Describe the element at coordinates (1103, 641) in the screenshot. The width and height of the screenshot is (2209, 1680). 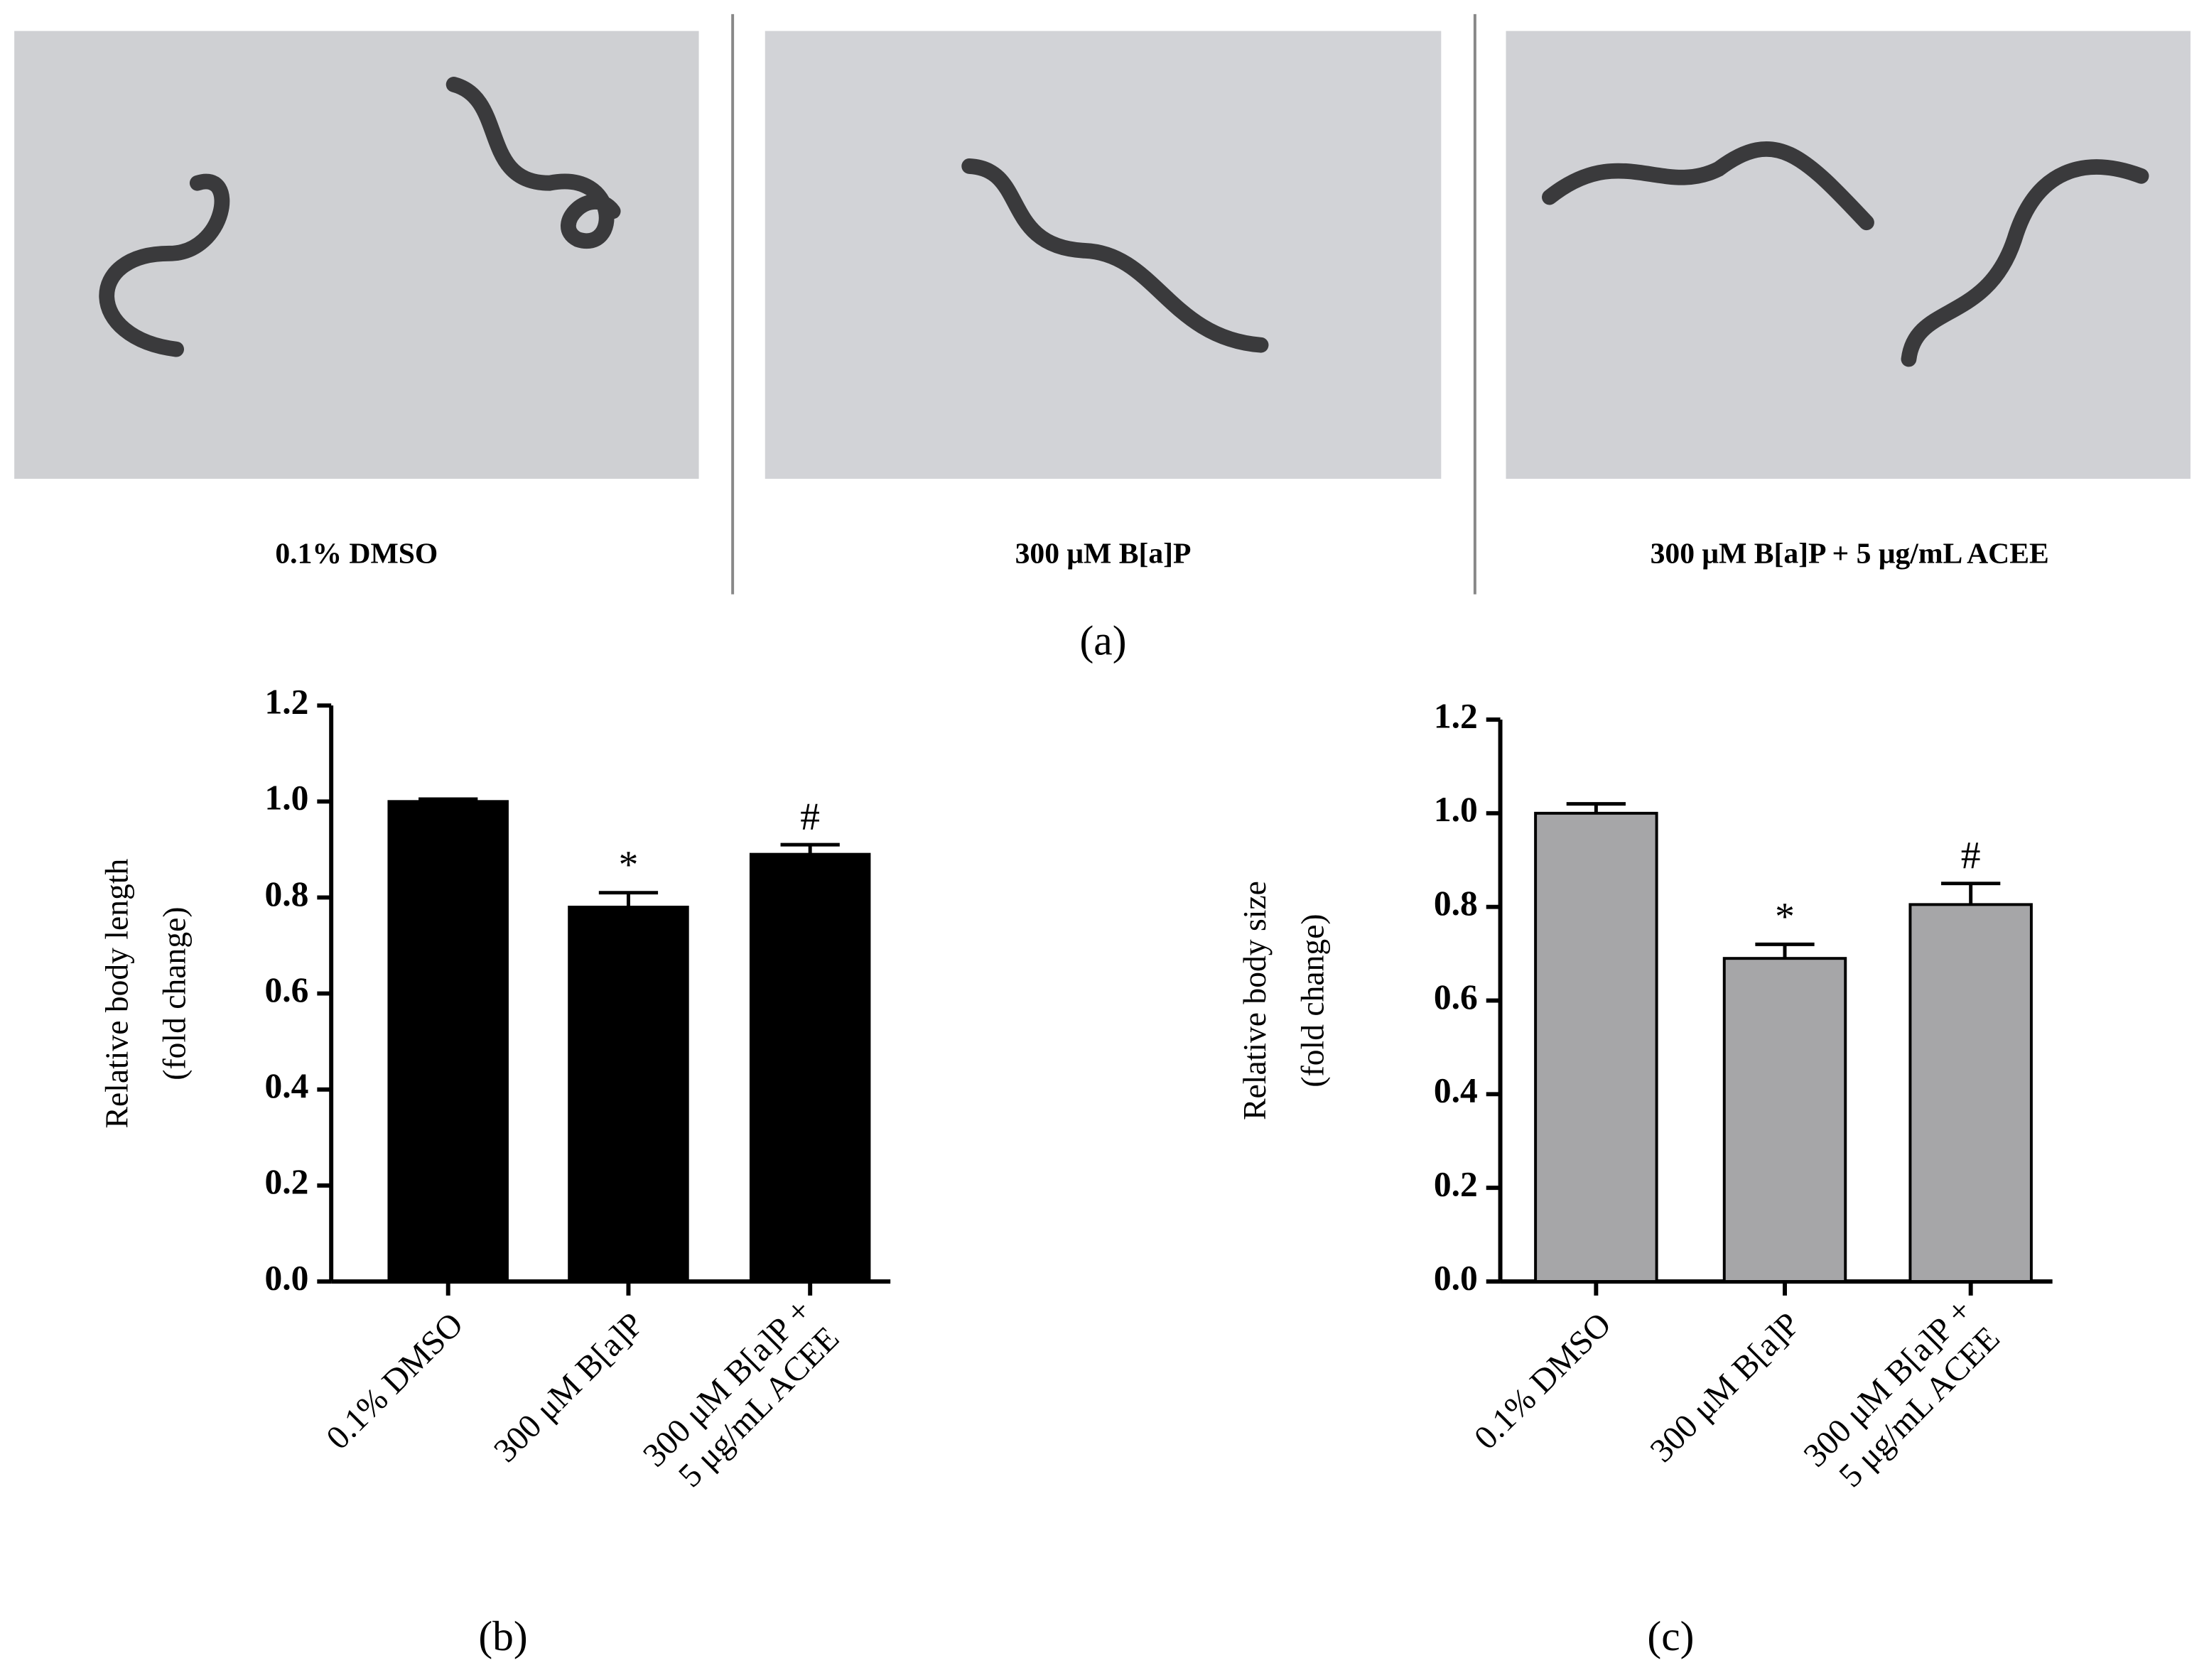
I see `panel-label: (a)` at that location.